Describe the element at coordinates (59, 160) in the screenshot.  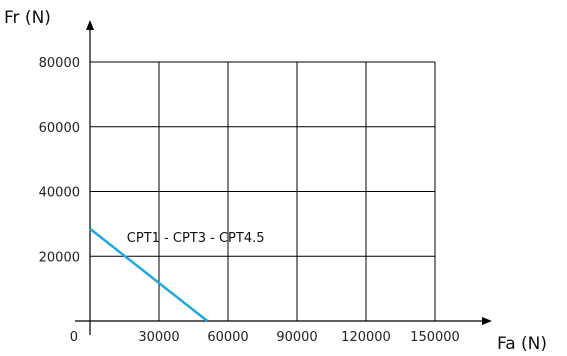
I see `y-tick-labels: 20000 40000 60000 80000` at that location.